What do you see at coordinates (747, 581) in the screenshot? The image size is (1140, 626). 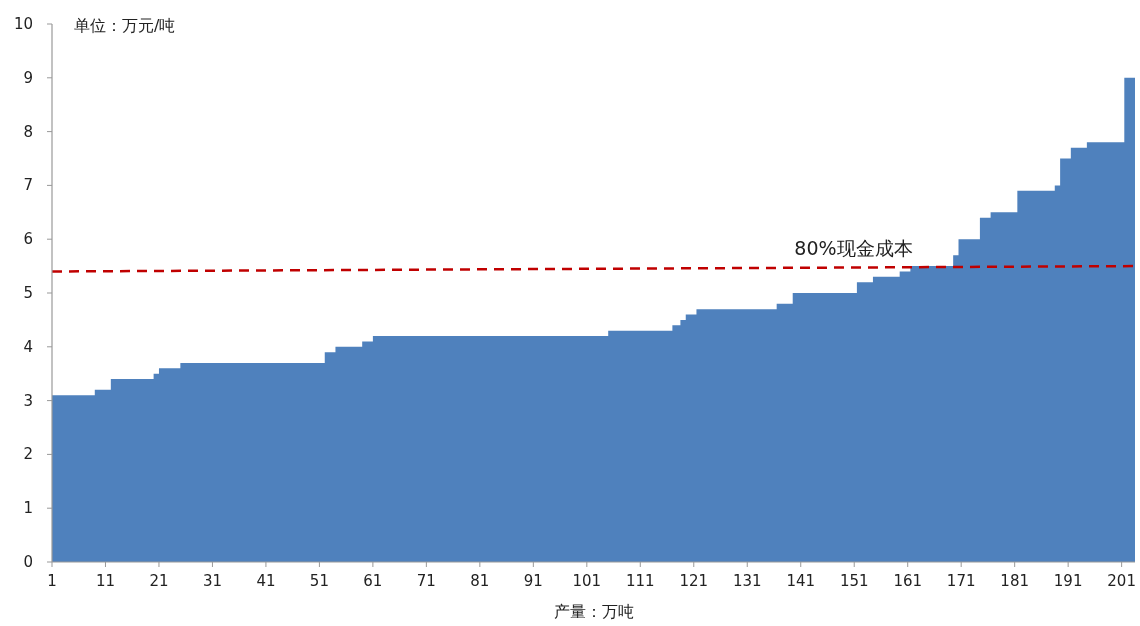 I see `x-tick-label: 131` at bounding box center [747, 581].